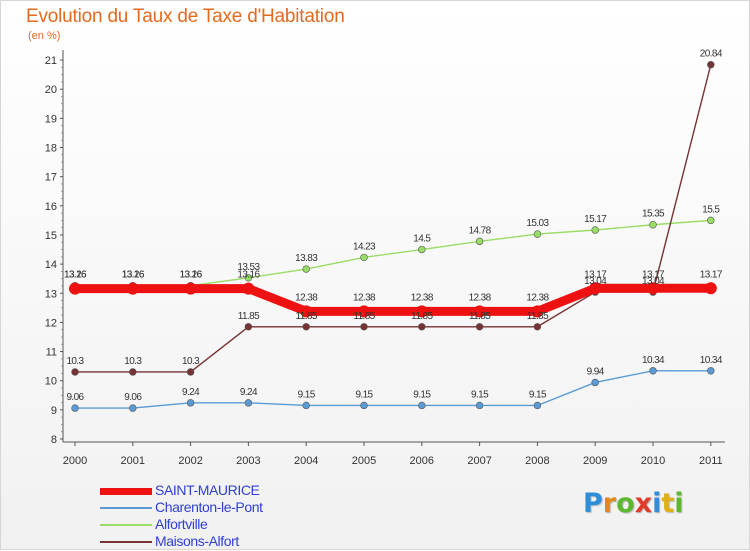 This screenshot has height=551, width=750. Describe the element at coordinates (643, 503) in the screenshot. I see `logo-letter: x` at that location.